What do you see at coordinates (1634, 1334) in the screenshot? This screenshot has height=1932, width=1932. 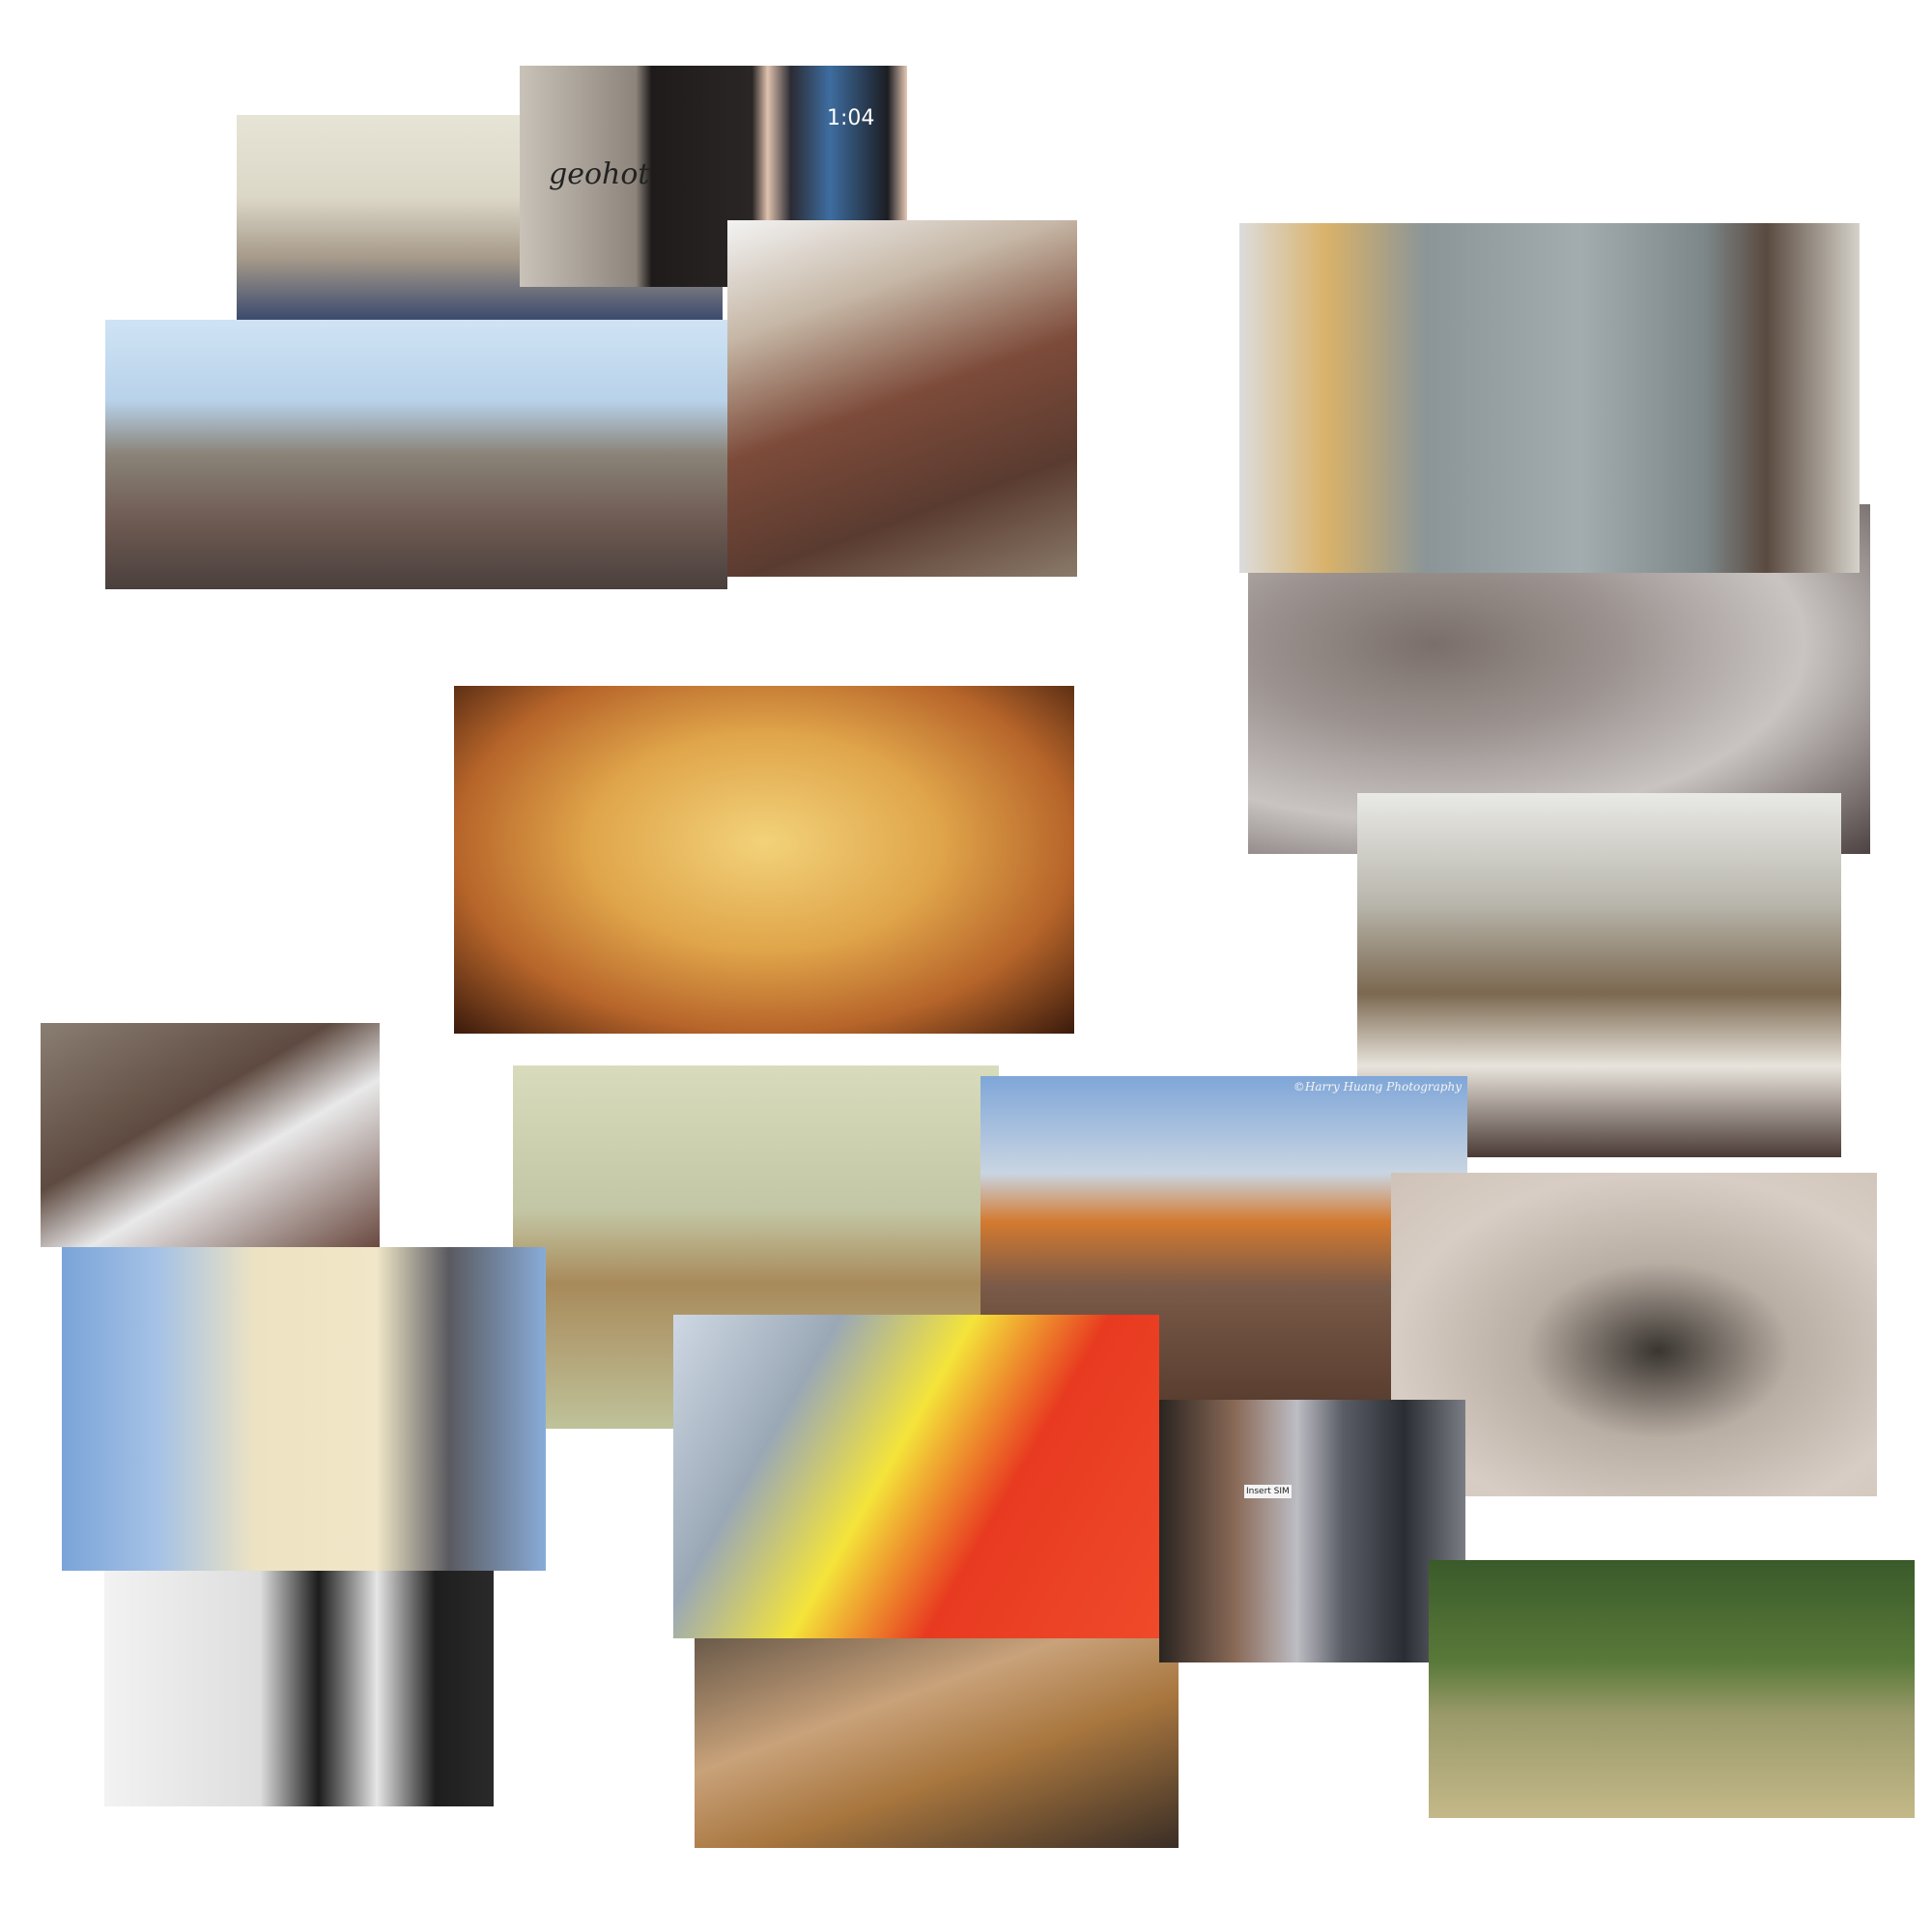 I see `photo-skateboarder` at bounding box center [1634, 1334].